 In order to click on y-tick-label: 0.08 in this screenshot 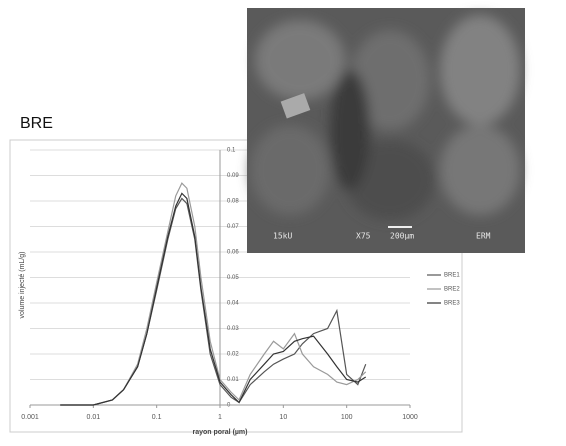, I will do `click(233, 202)`.